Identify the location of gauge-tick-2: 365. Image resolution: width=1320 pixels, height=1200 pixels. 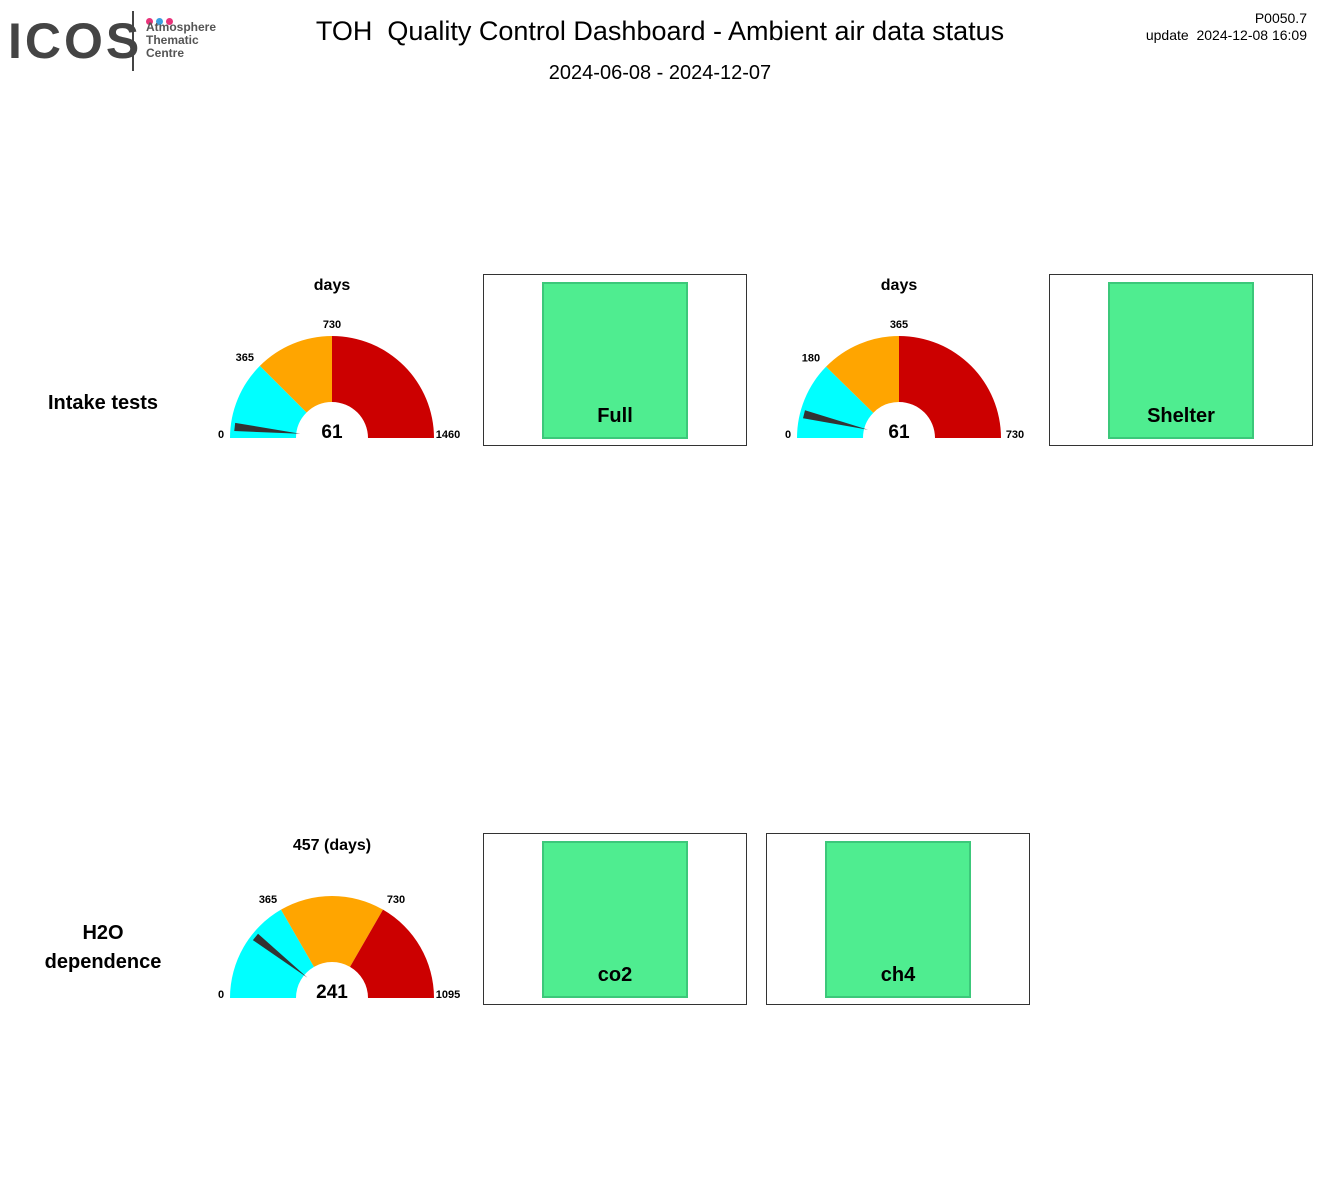
(899, 325).